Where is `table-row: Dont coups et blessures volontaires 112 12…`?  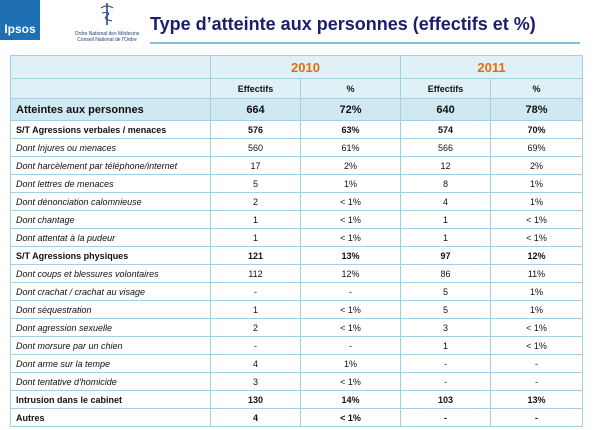 table-row: Dont coups et blessures volontaires 112 12… is located at coordinates (297, 273).